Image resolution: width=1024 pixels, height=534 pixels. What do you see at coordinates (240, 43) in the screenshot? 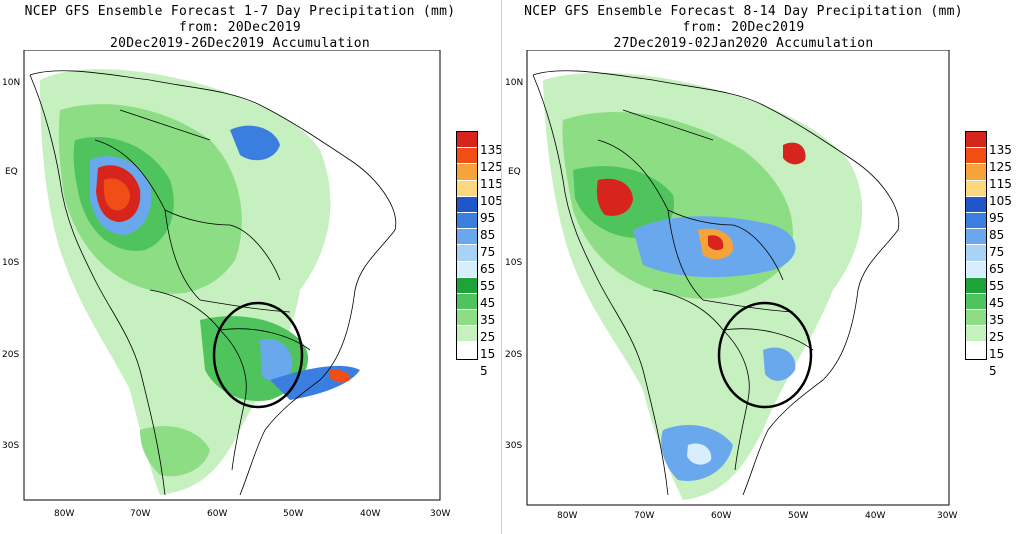
I see `panel-period: 20Dec2019-26Dec2019 Accumulation` at bounding box center [240, 43].